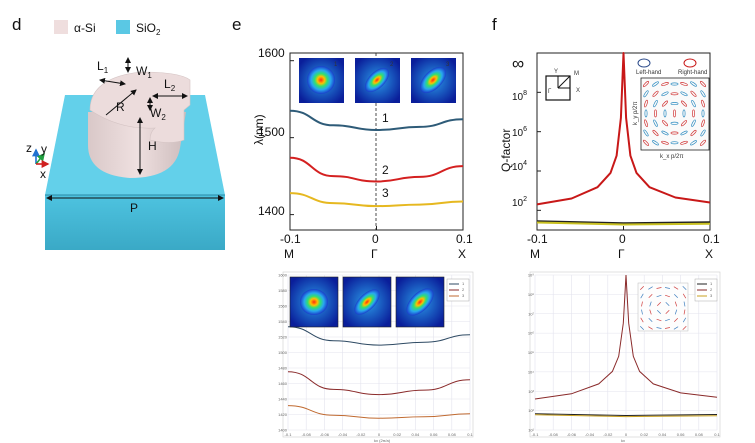 Image resolution: width=755 pixels, height=443 pixels. I want to click on bz-inset: Y M Γ X, so click(562, 85).